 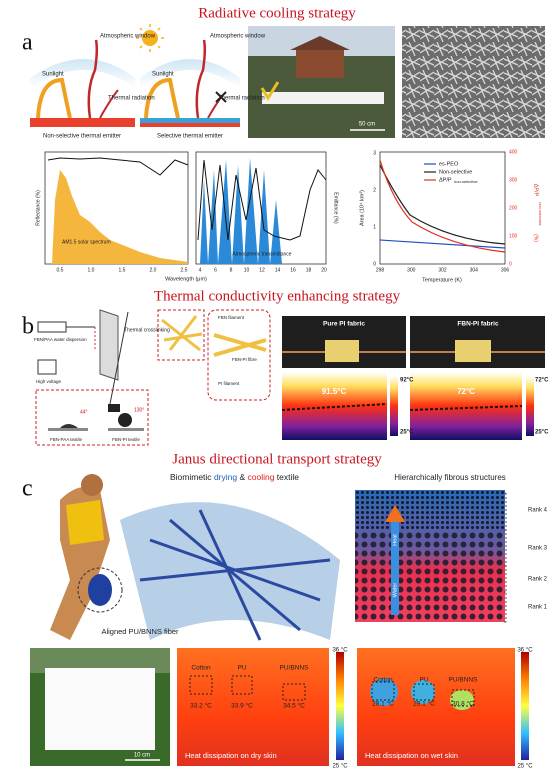 What do you see at coordinates (186, 279) in the screenshot?
I see `axis-label: Wavelength (μm)` at bounding box center [186, 279].